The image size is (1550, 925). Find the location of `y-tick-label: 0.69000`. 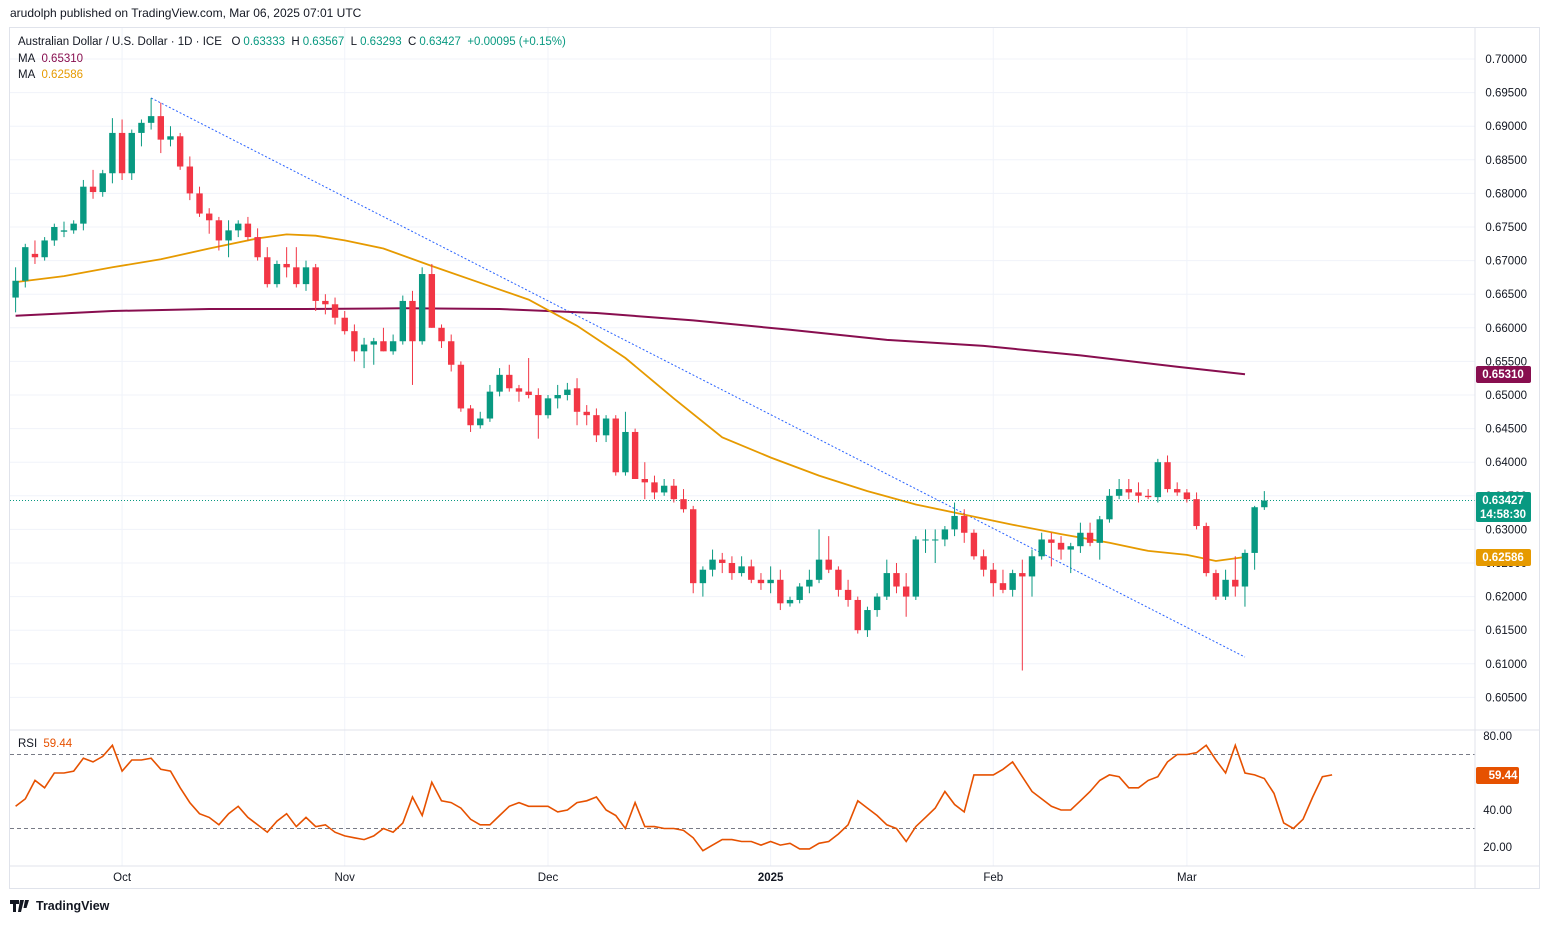

y-tick-label: 0.69000 is located at coordinates (1506, 127).